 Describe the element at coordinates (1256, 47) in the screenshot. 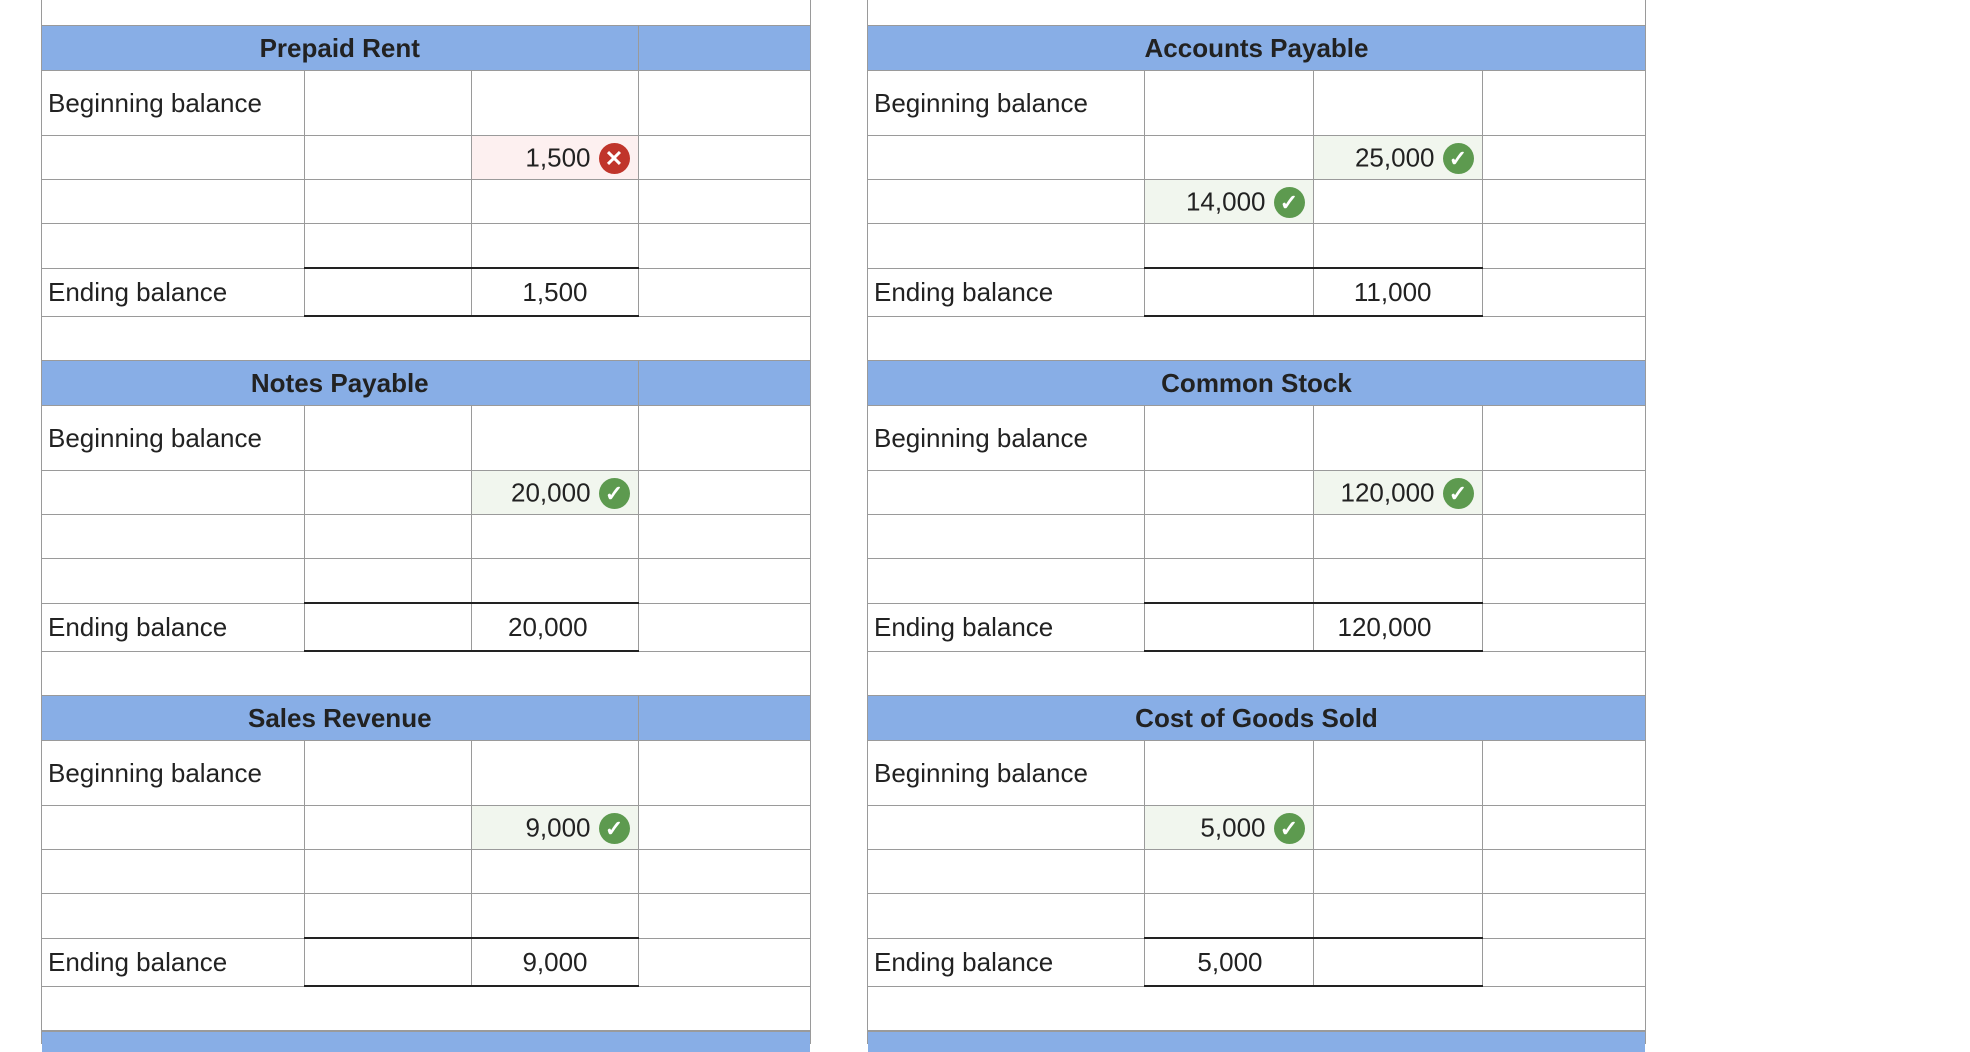

I see `account-title: Accounts Payable` at that location.